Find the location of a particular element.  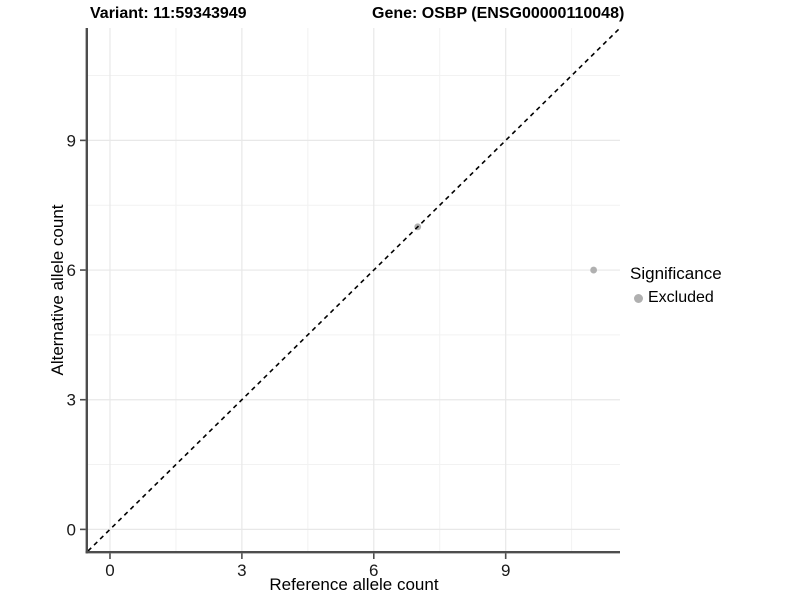

x-tick-label: 6 is located at coordinates (373, 570).